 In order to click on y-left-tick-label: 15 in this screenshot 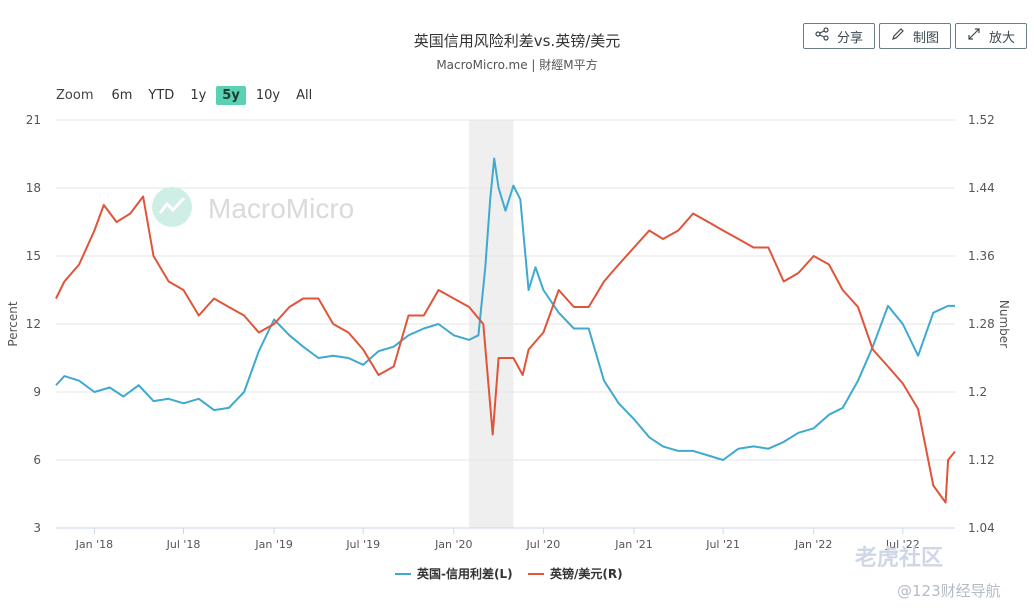, I will do `click(33, 256)`.